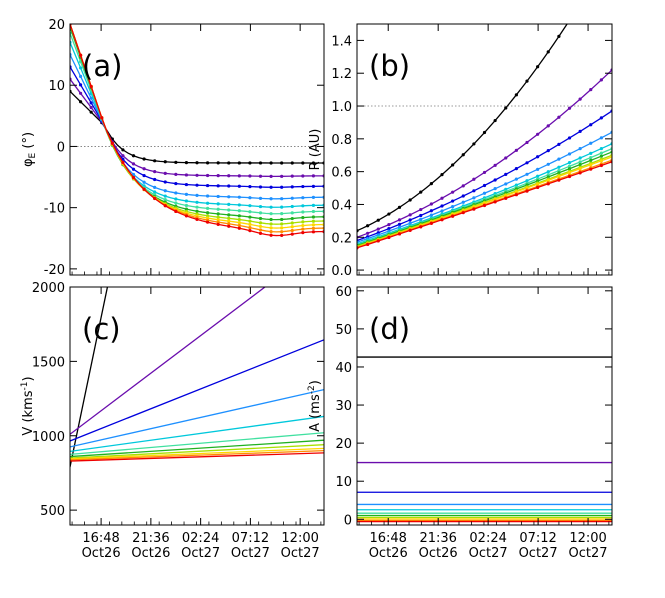 This screenshot has height=598, width=665. Describe the element at coordinates (54, 270) in the screenshot. I see `y-tick-label: -20` at that location.